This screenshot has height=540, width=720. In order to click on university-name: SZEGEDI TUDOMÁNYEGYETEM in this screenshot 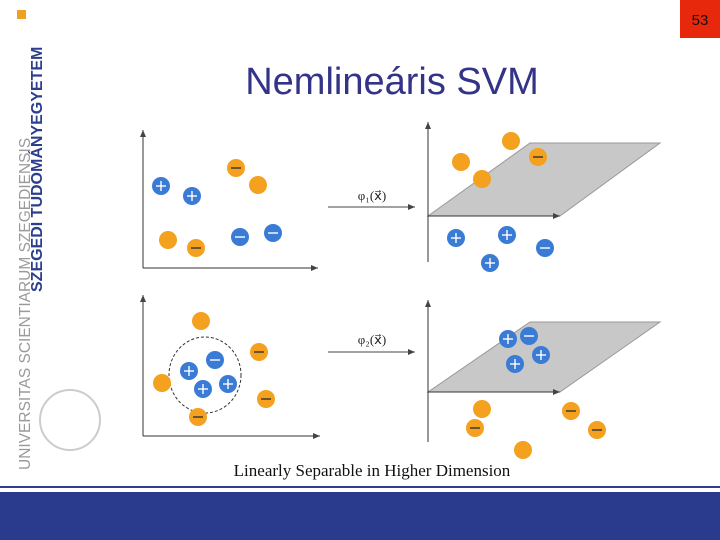, I will do `click(36, 169)`.